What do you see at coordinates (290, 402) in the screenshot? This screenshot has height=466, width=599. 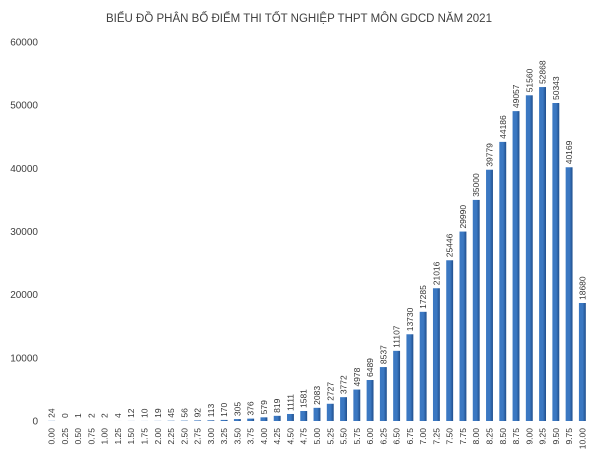 I see `bar-value-label: 1111` at bounding box center [290, 402].